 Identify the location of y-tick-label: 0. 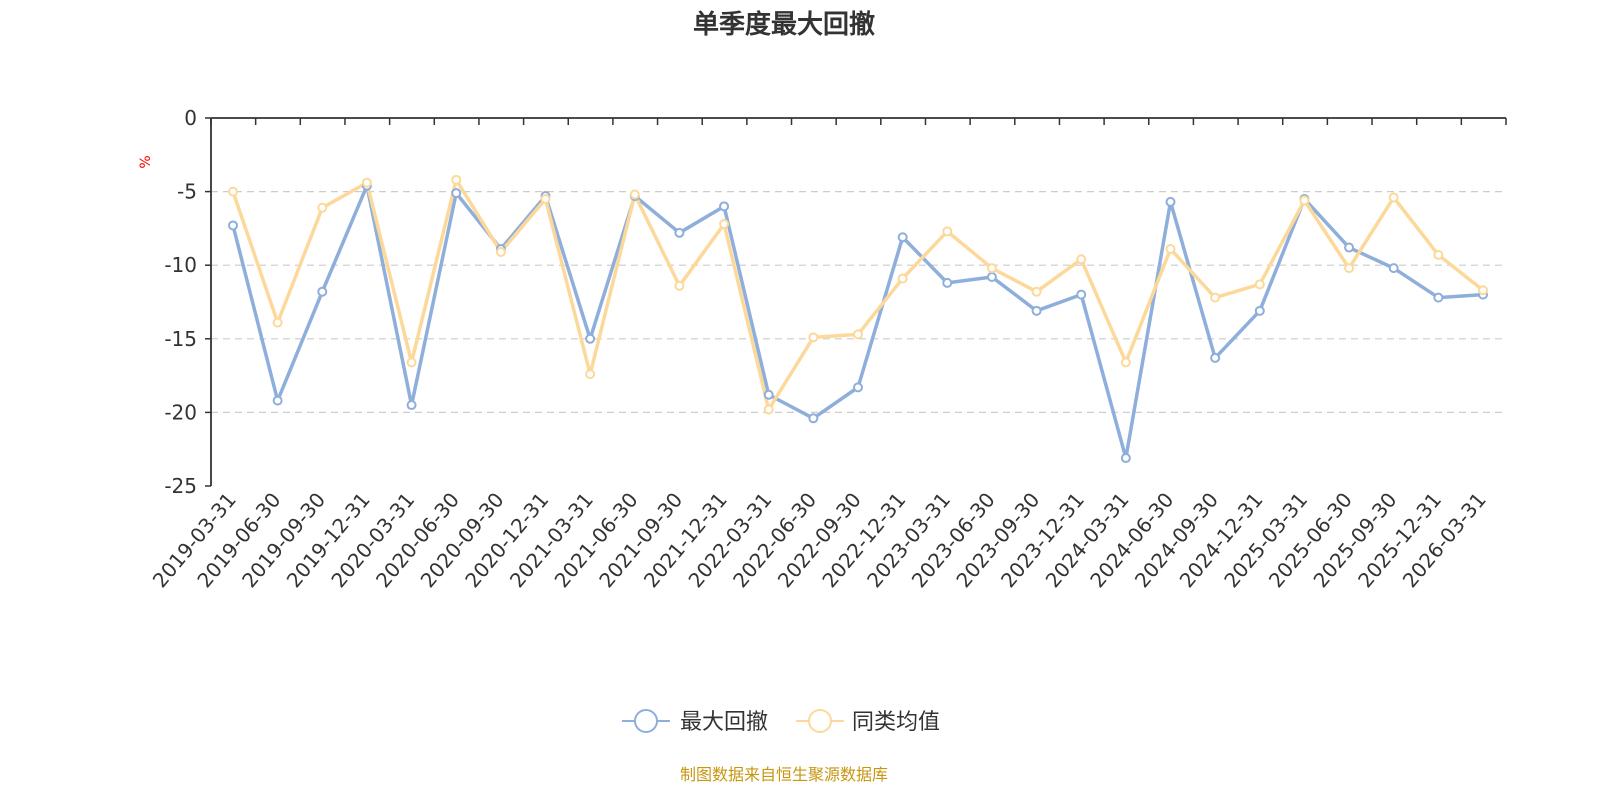
(190, 118).